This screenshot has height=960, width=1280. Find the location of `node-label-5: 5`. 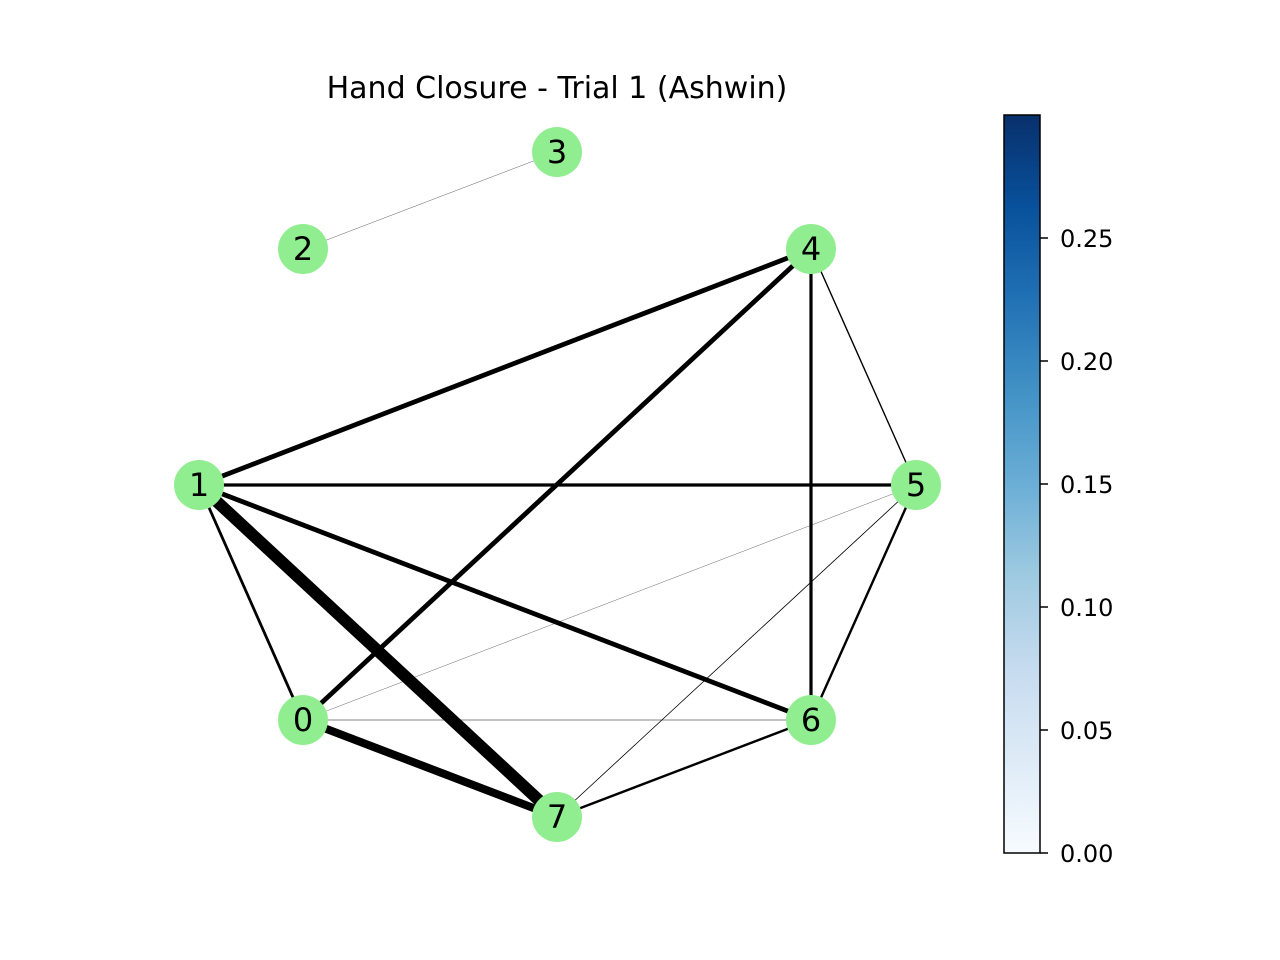

node-label-5: 5 is located at coordinates (916, 485).